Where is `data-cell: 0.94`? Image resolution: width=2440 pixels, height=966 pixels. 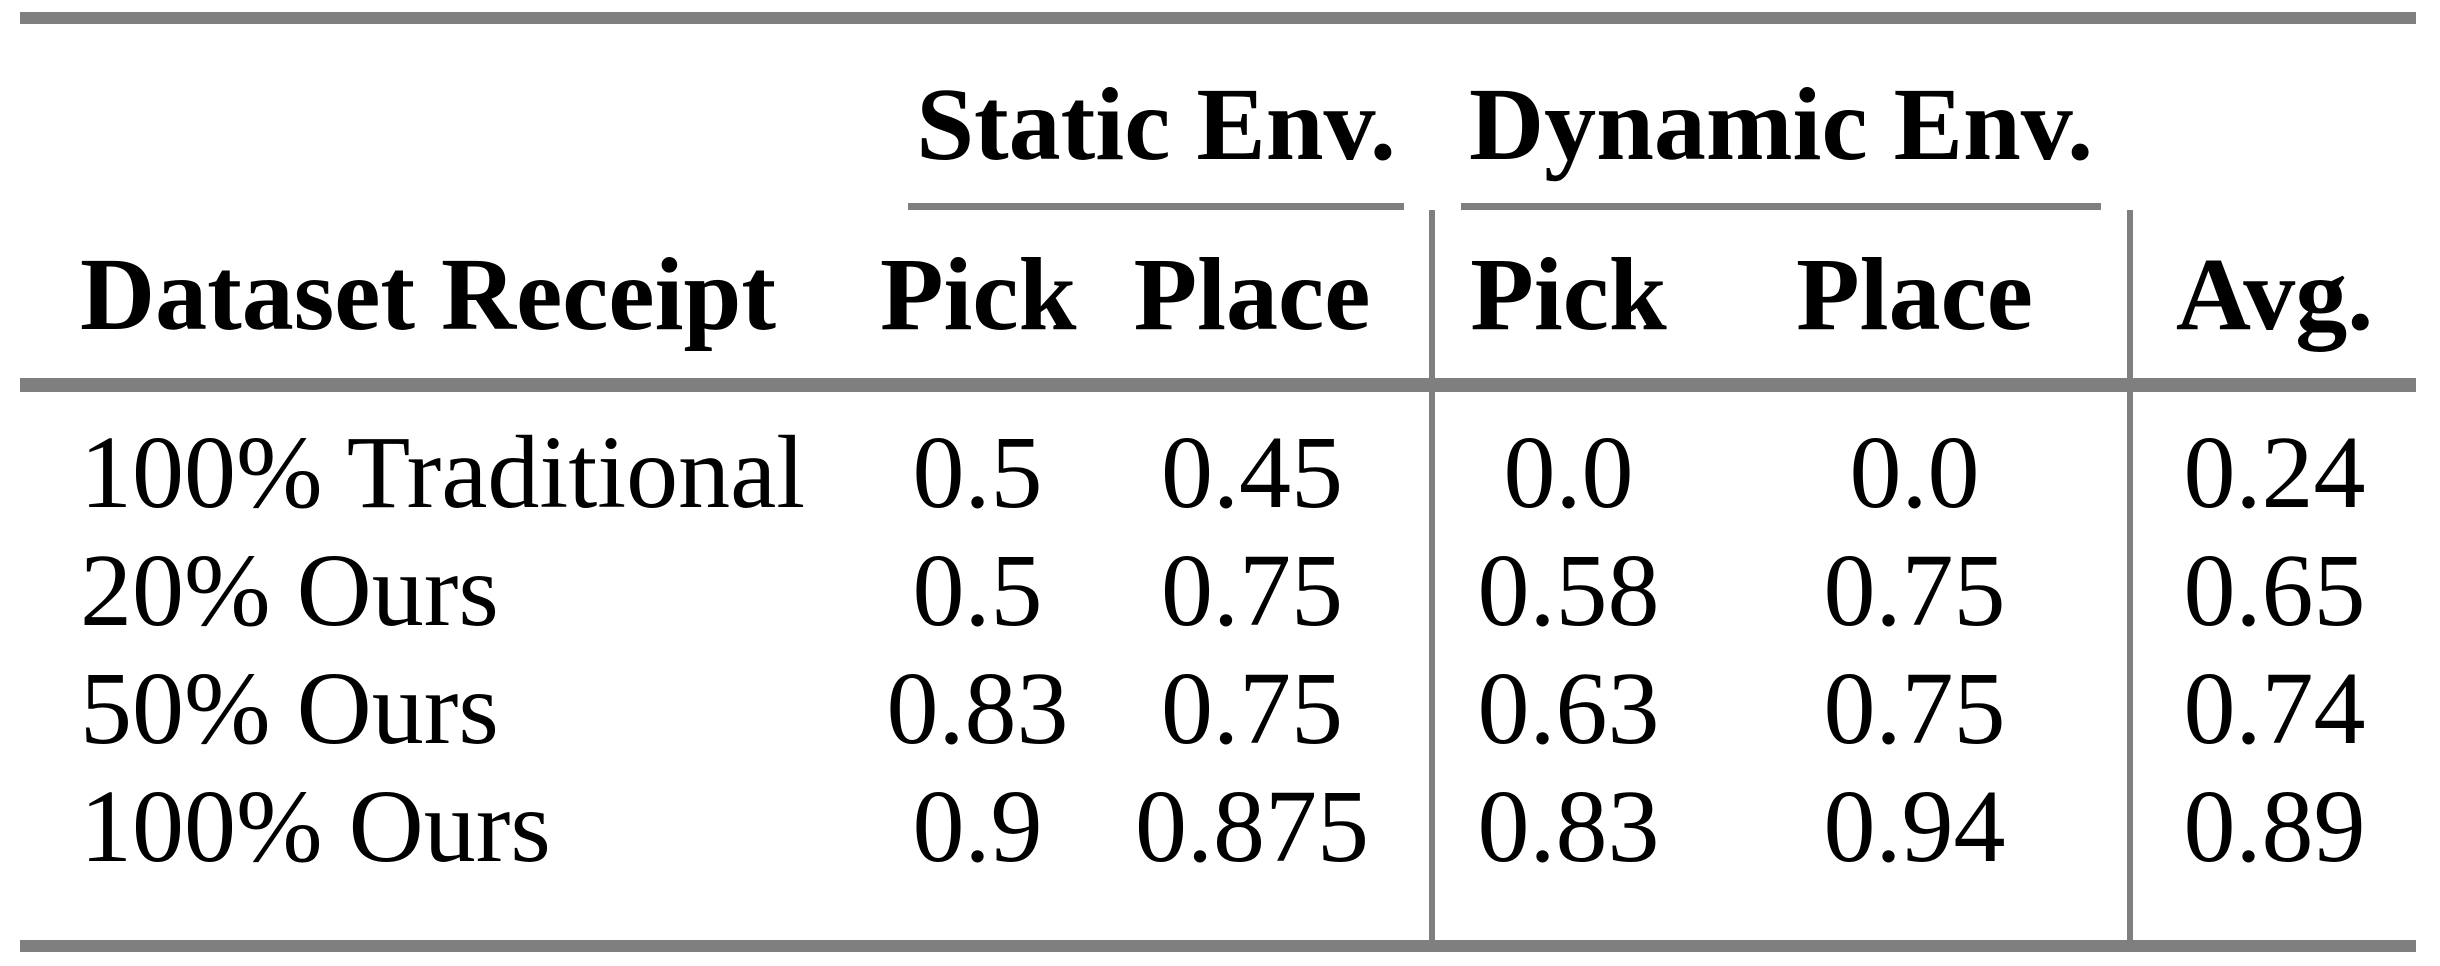 data-cell: 0.94 is located at coordinates (1918, 857).